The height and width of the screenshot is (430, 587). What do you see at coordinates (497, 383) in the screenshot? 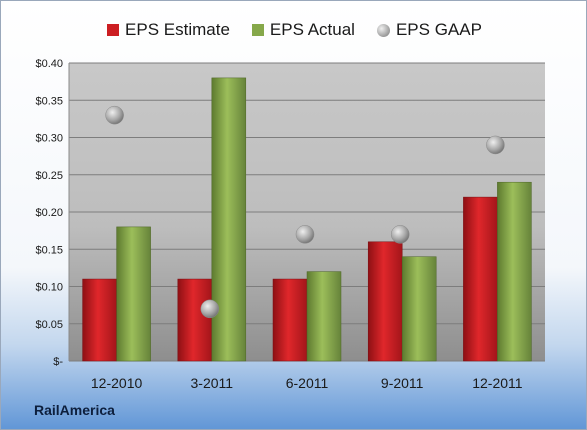
I see `x-tick-label: 12-2011` at bounding box center [497, 383].